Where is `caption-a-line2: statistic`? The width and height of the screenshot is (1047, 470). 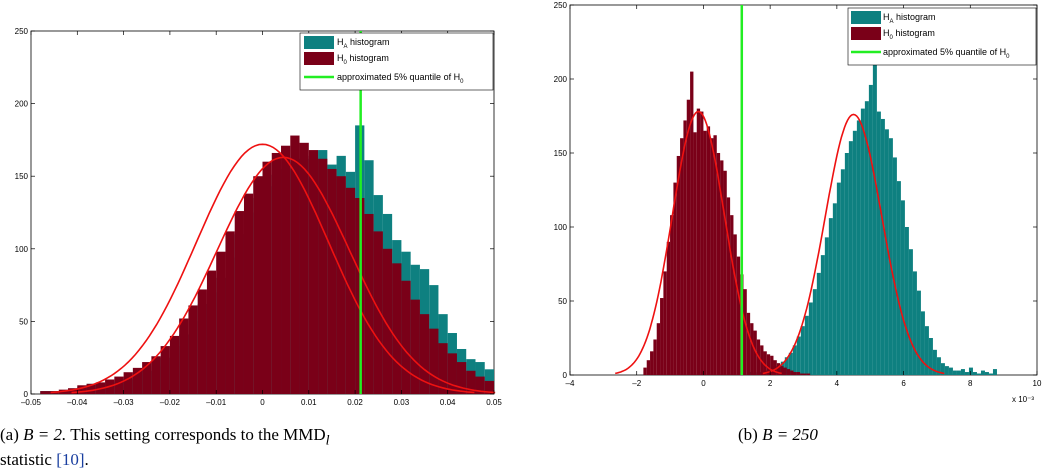 caption-a-line2: statistic is located at coordinates (26, 460).